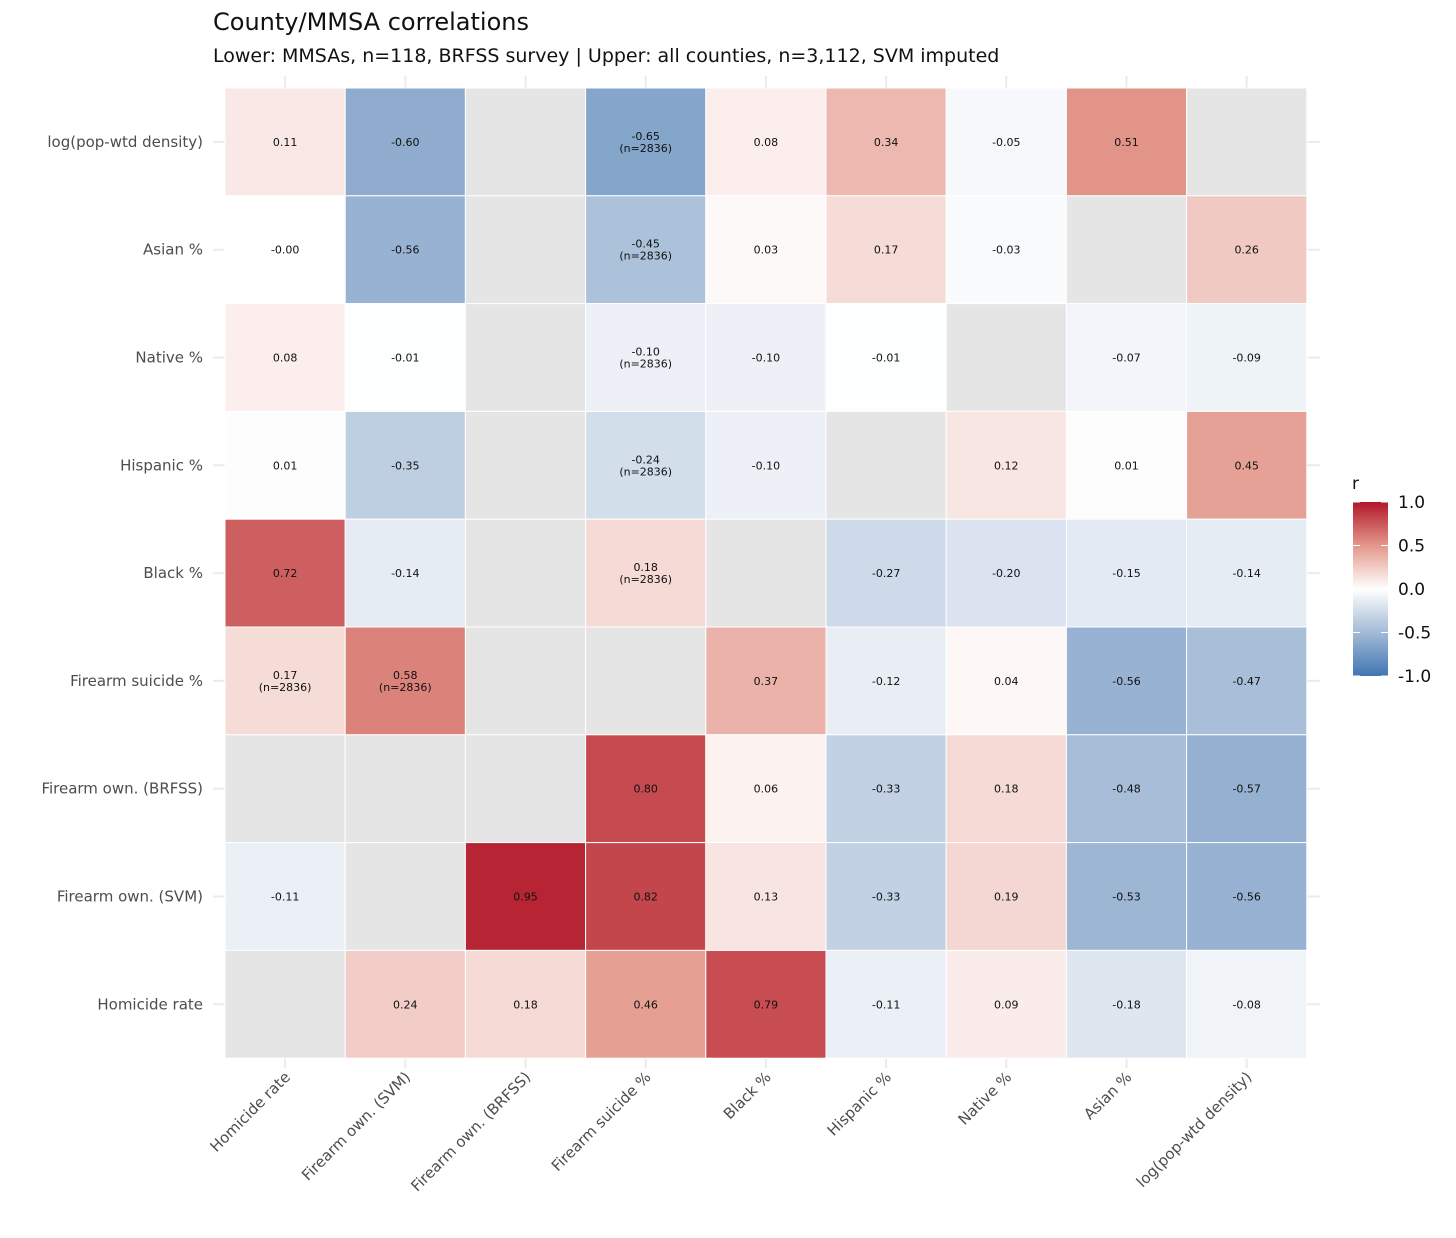 The height and width of the screenshot is (1238, 1456). What do you see at coordinates (285, 358) in the screenshot?
I see `cell-value-label: 0.08` at bounding box center [285, 358].